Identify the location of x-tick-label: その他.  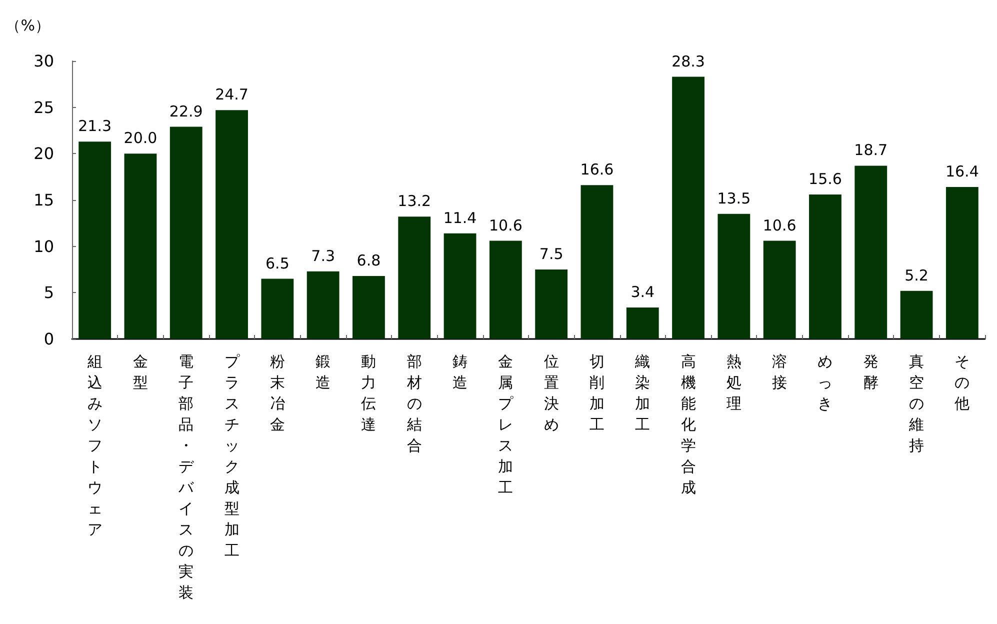
(962, 382).